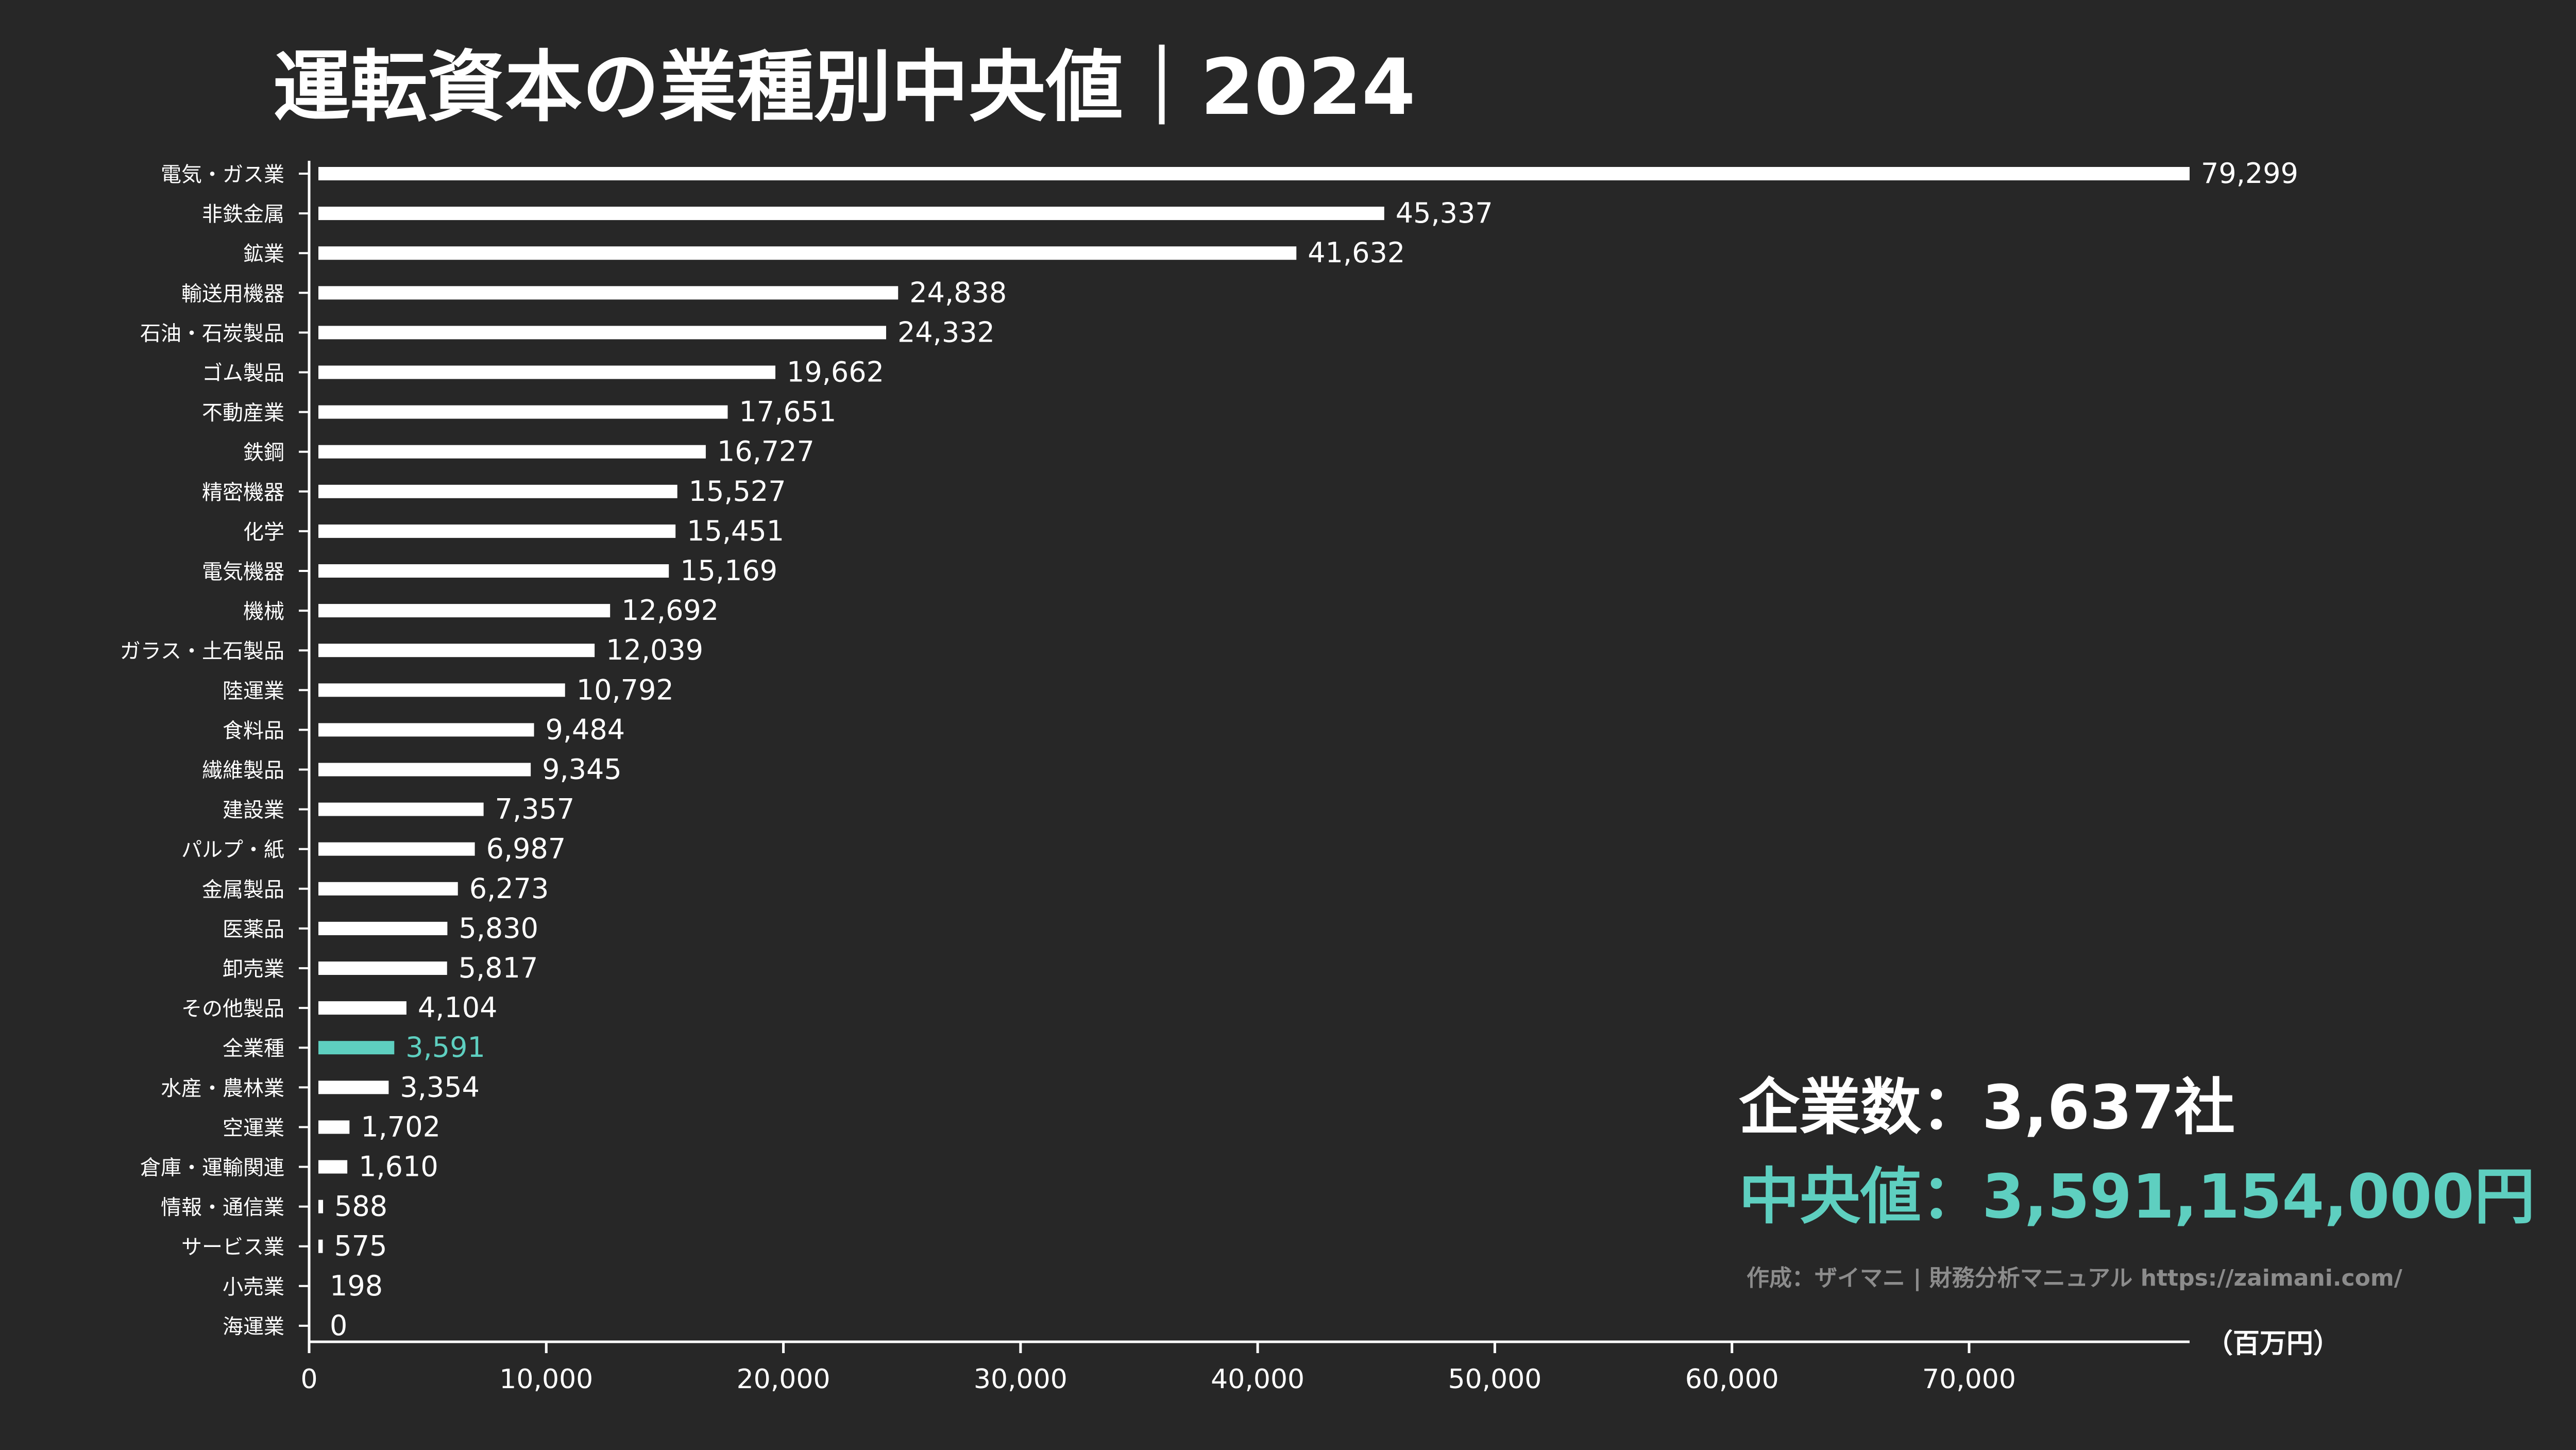 The width and height of the screenshot is (2576, 1450). I want to click on category-label: 鉱業, so click(263, 254).